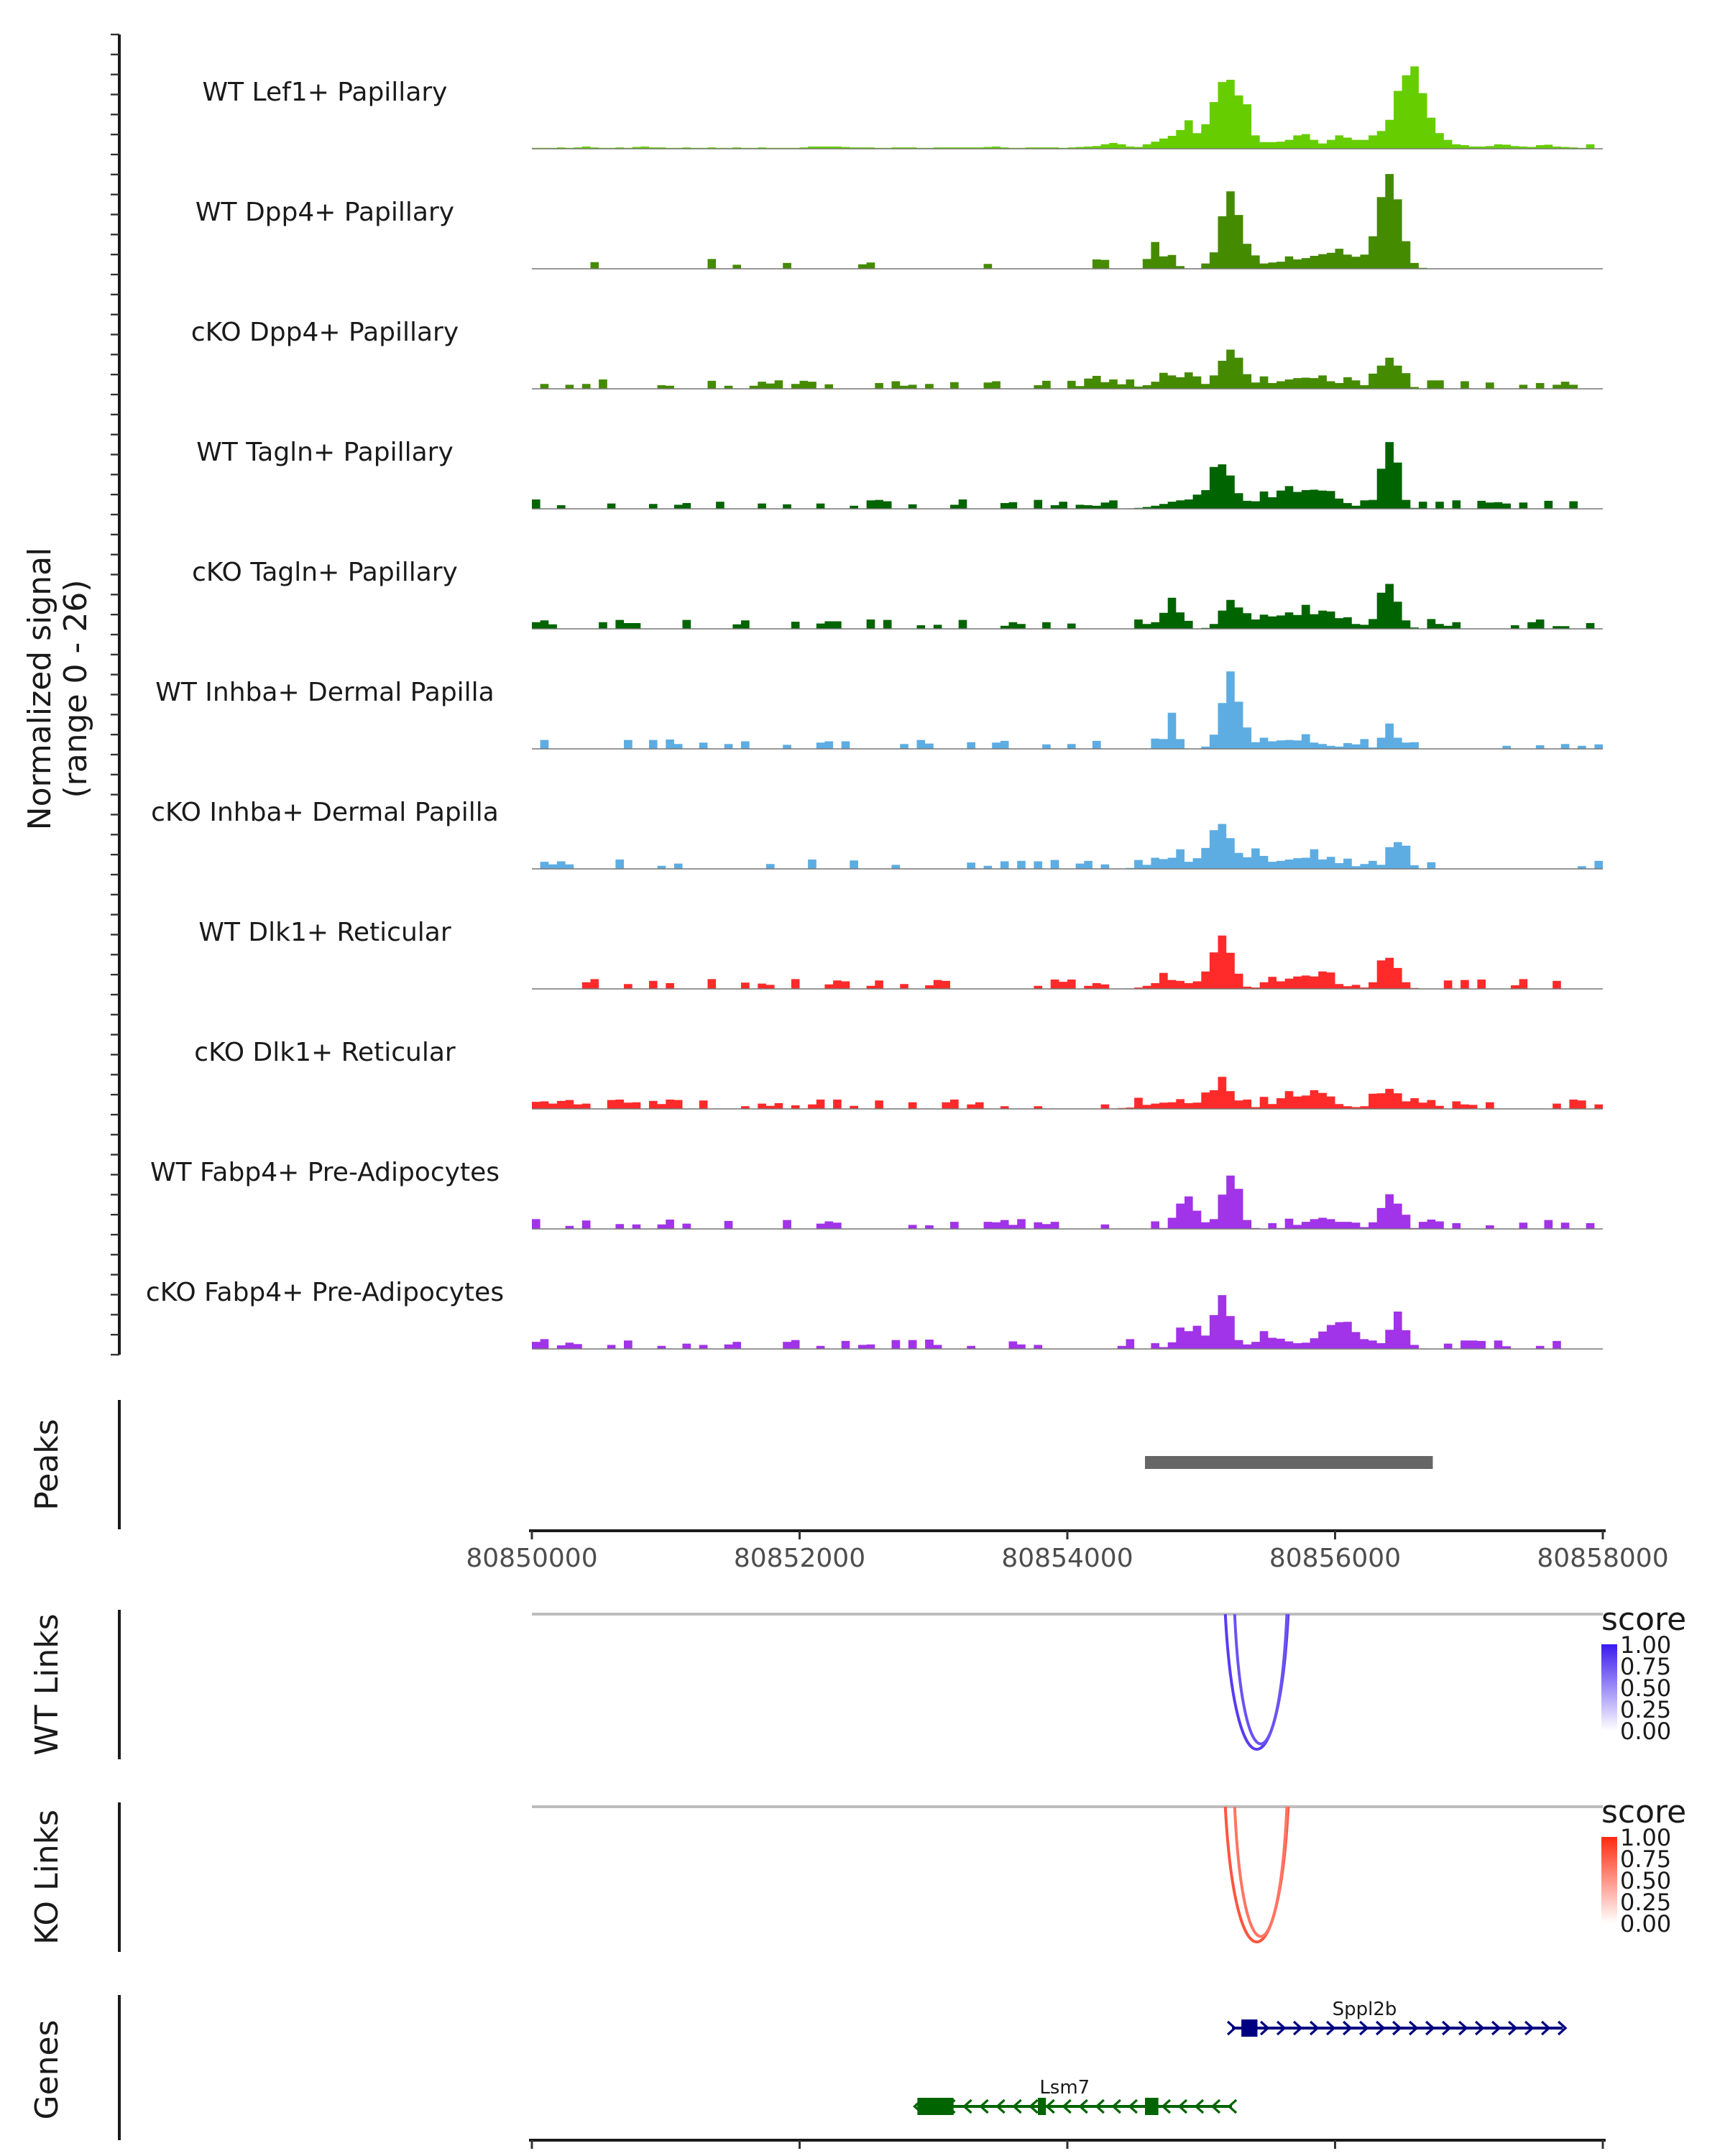 Image resolution: width=1725 pixels, height=2156 pixels. What do you see at coordinates (76, 688) in the screenshot?
I see `coverage-y-axis-range: (range 0 - 26)` at bounding box center [76, 688].